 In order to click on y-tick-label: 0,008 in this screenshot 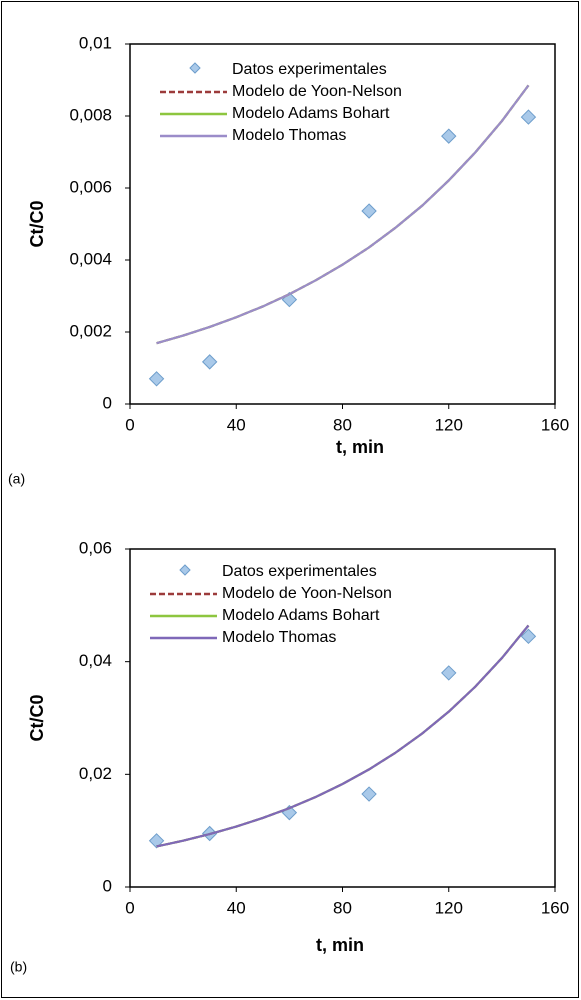, I will do `click(90, 114)`.